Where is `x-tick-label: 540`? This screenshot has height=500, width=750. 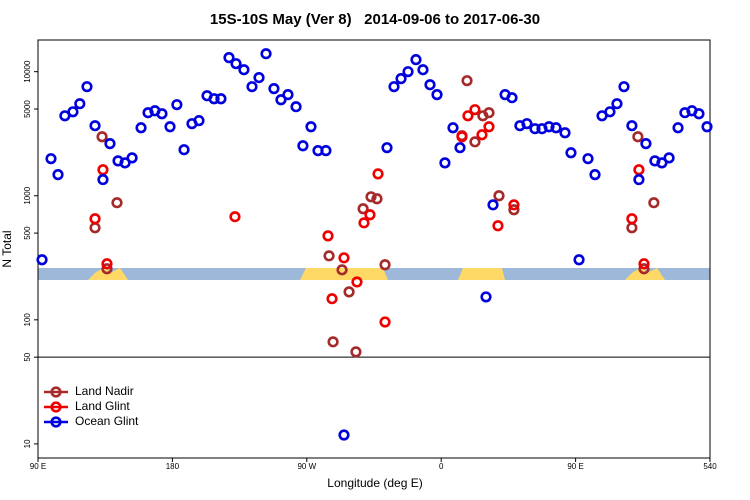
x-tick-label: 540 is located at coordinates (710, 466).